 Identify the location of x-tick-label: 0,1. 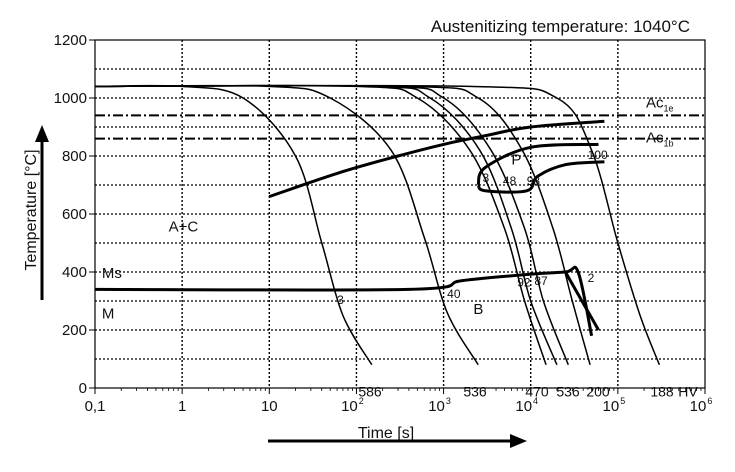
(95, 406).